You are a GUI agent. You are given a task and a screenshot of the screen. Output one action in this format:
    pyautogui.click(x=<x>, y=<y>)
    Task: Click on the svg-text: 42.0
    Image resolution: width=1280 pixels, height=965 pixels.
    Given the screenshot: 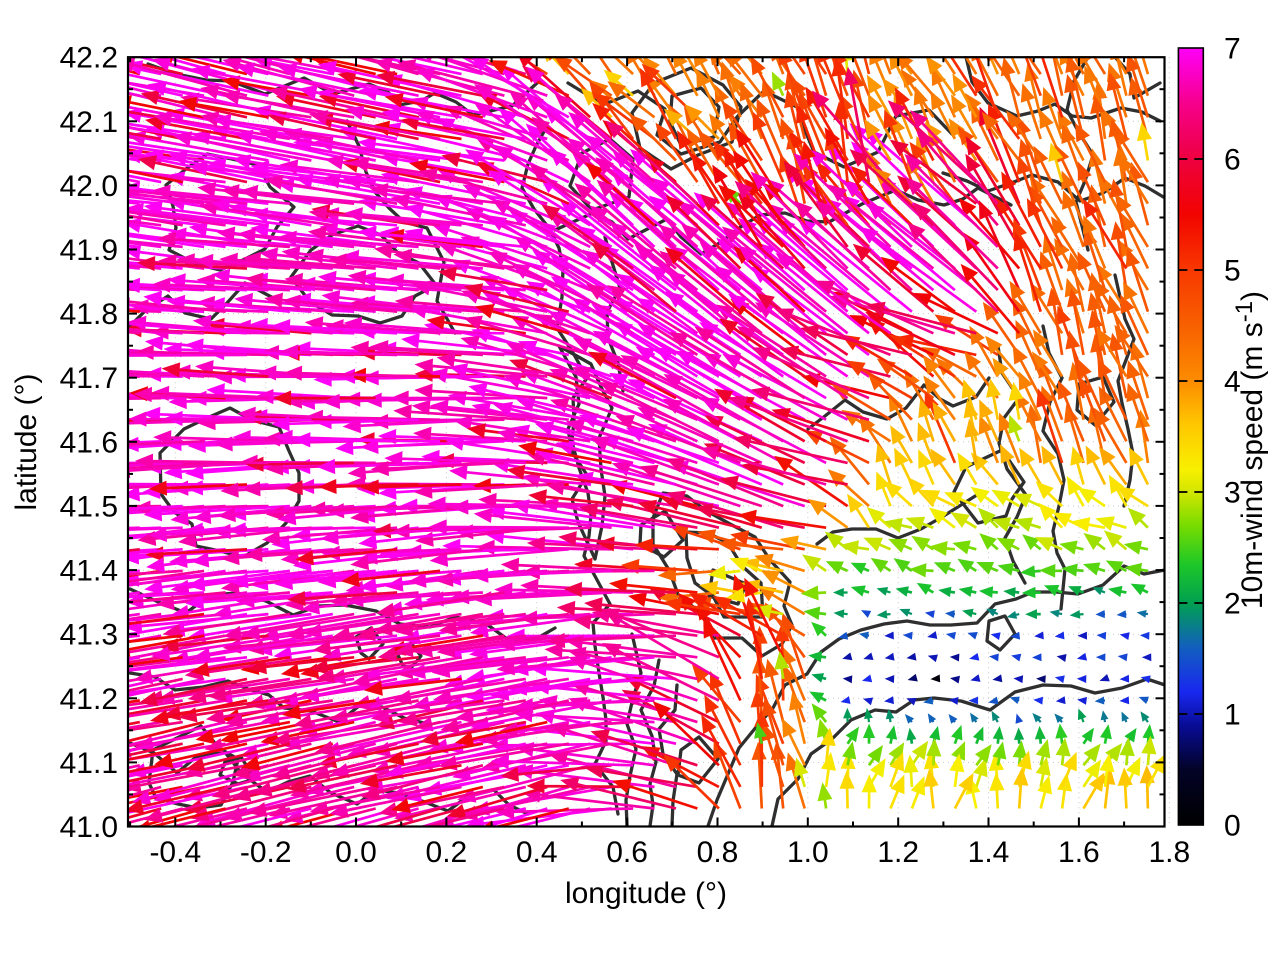 What is the action you would take?
    pyautogui.click(x=89, y=186)
    